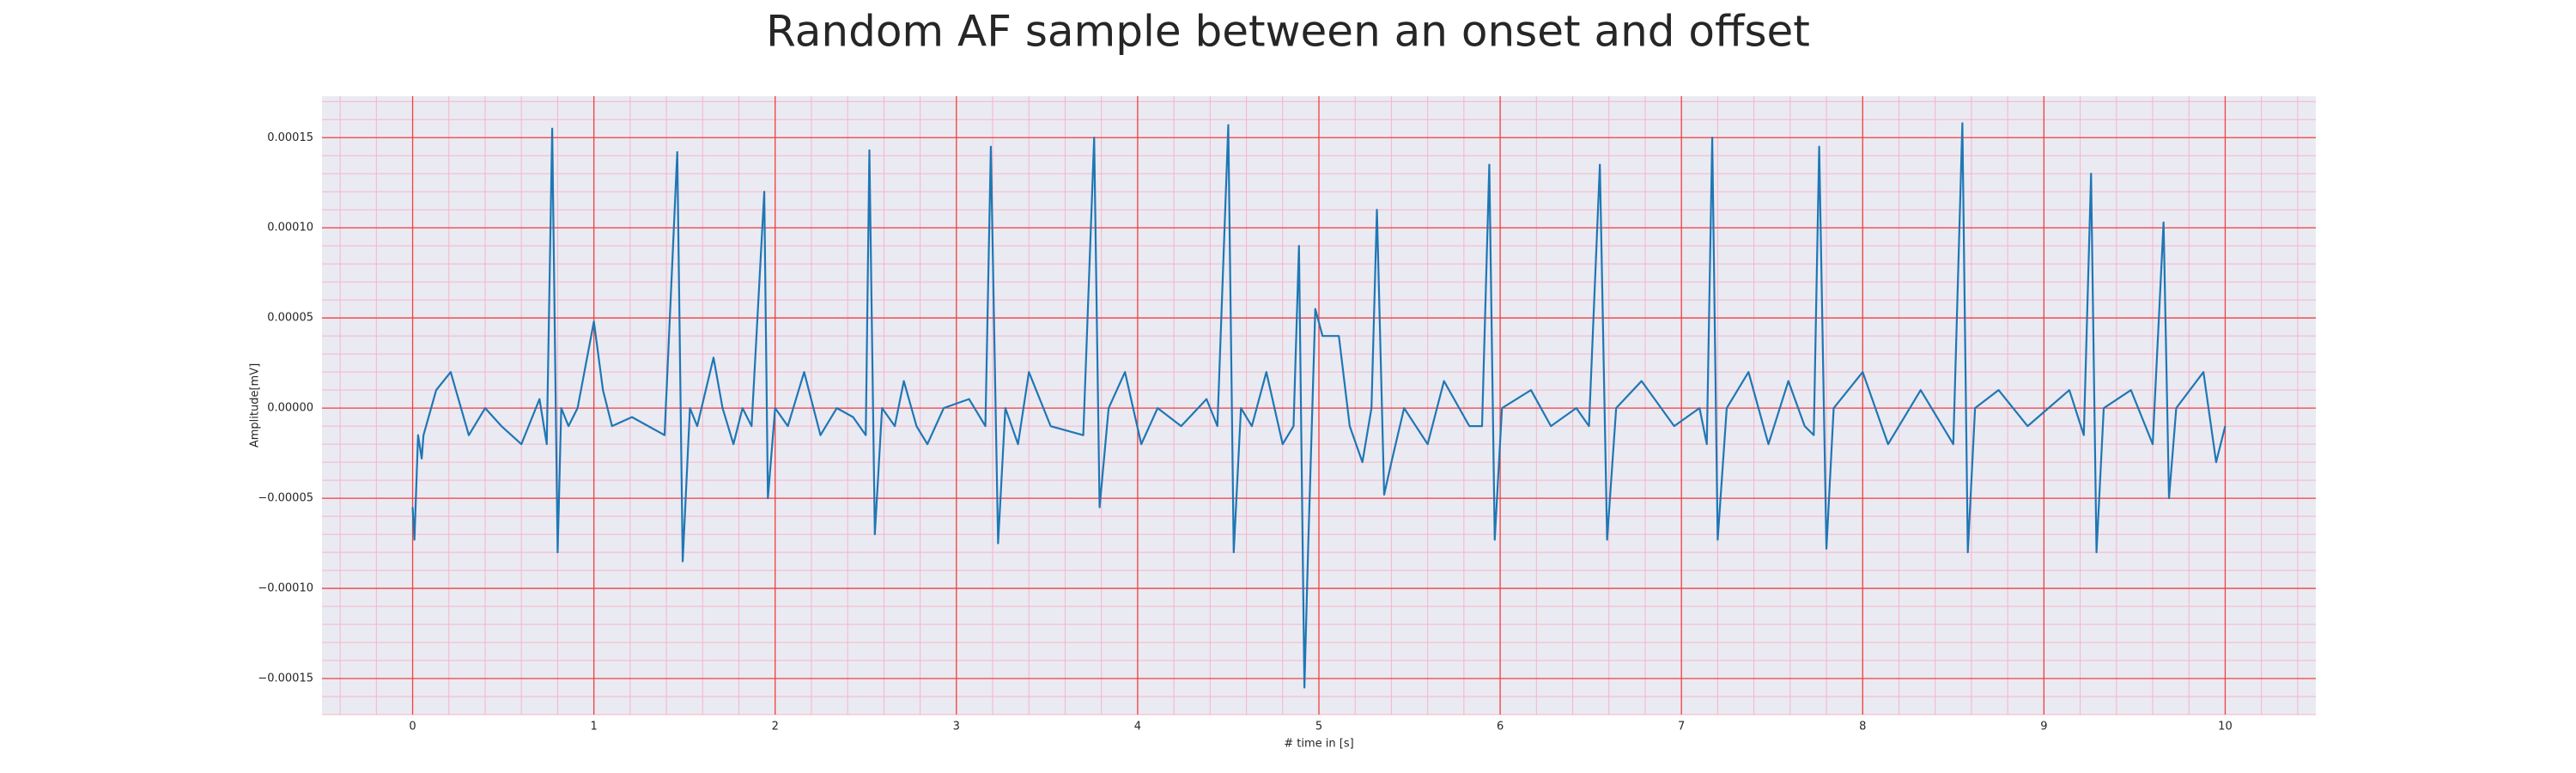 Image resolution: width=2576 pixels, height=773 pixels. I want to click on y-tick-label: 0.00005, so click(290, 318).